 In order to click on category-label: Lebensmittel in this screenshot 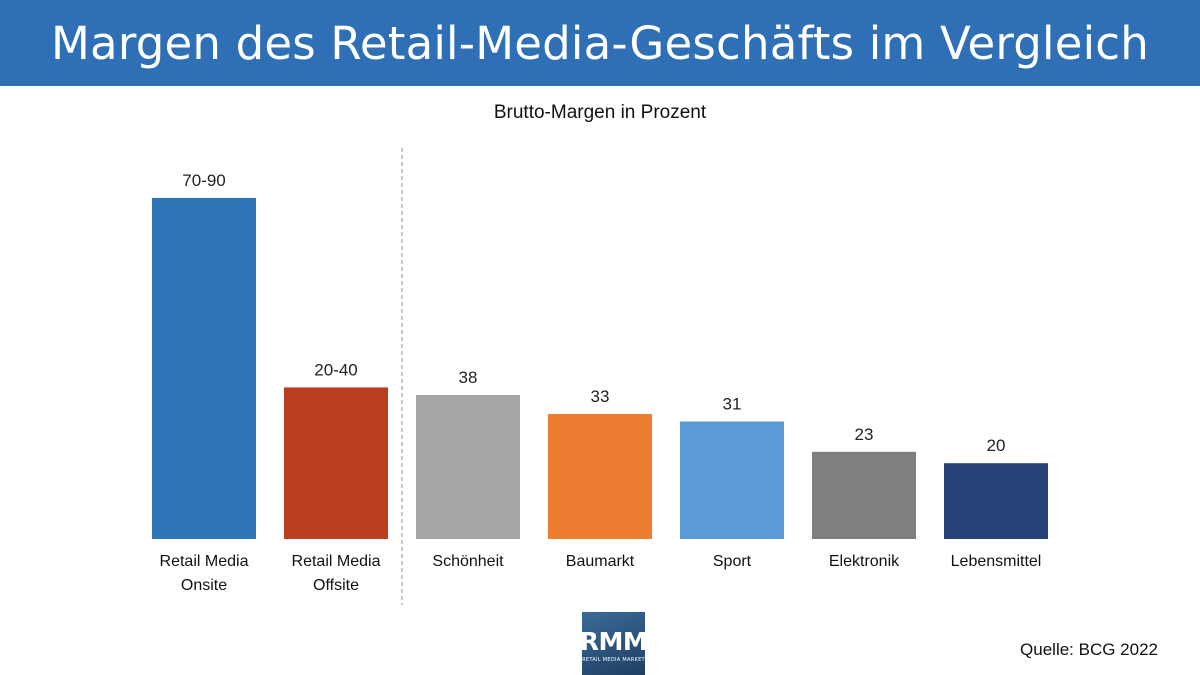, I will do `click(996, 561)`.